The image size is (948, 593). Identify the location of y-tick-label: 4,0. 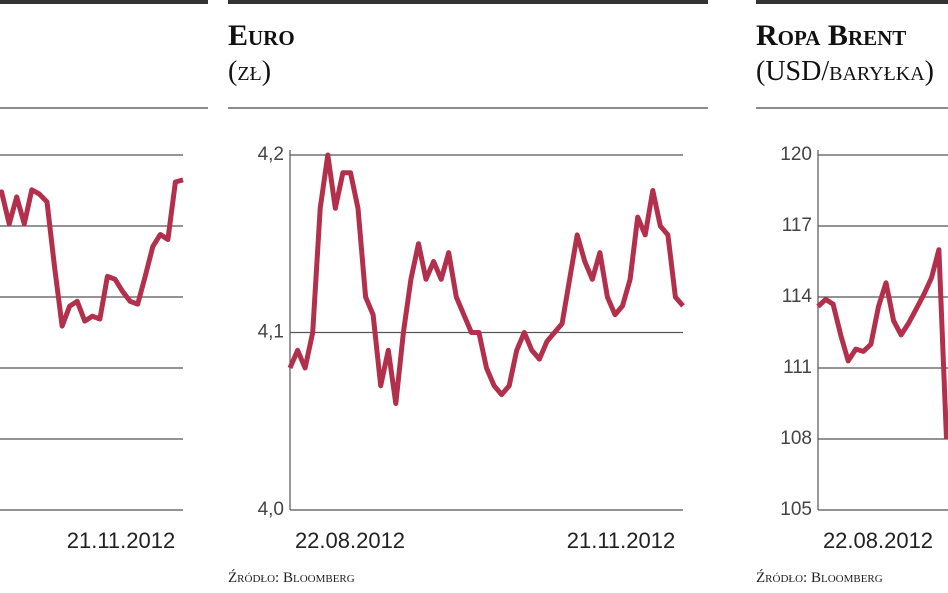
(271, 509).